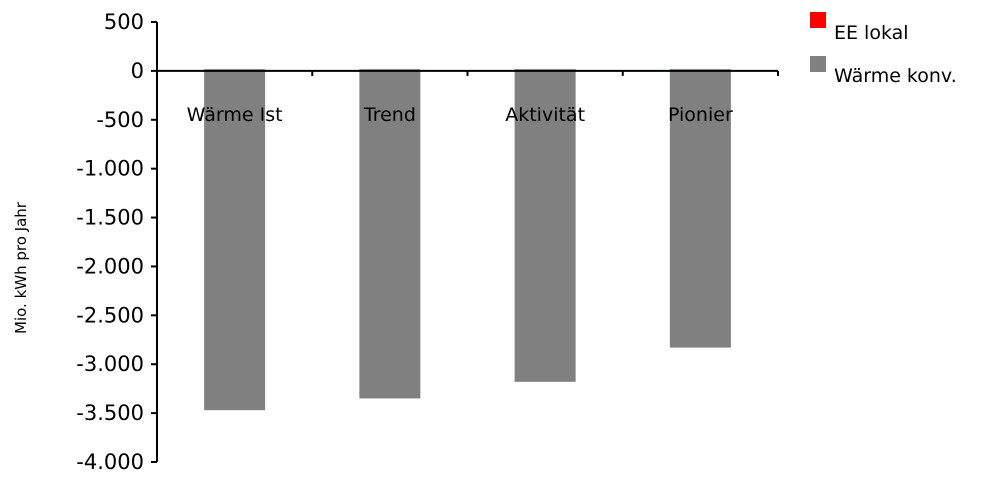 Image resolution: width=984 pixels, height=487 pixels. I want to click on legend-label: EE lokal, so click(871, 33).